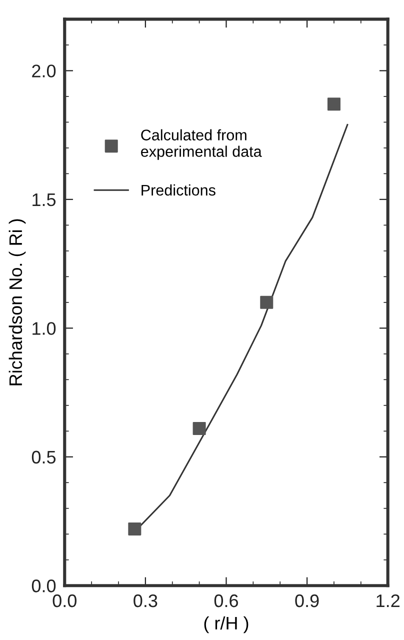 The image size is (404, 640). I want to click on x-tick-label: 0.3, so click(146, 601).